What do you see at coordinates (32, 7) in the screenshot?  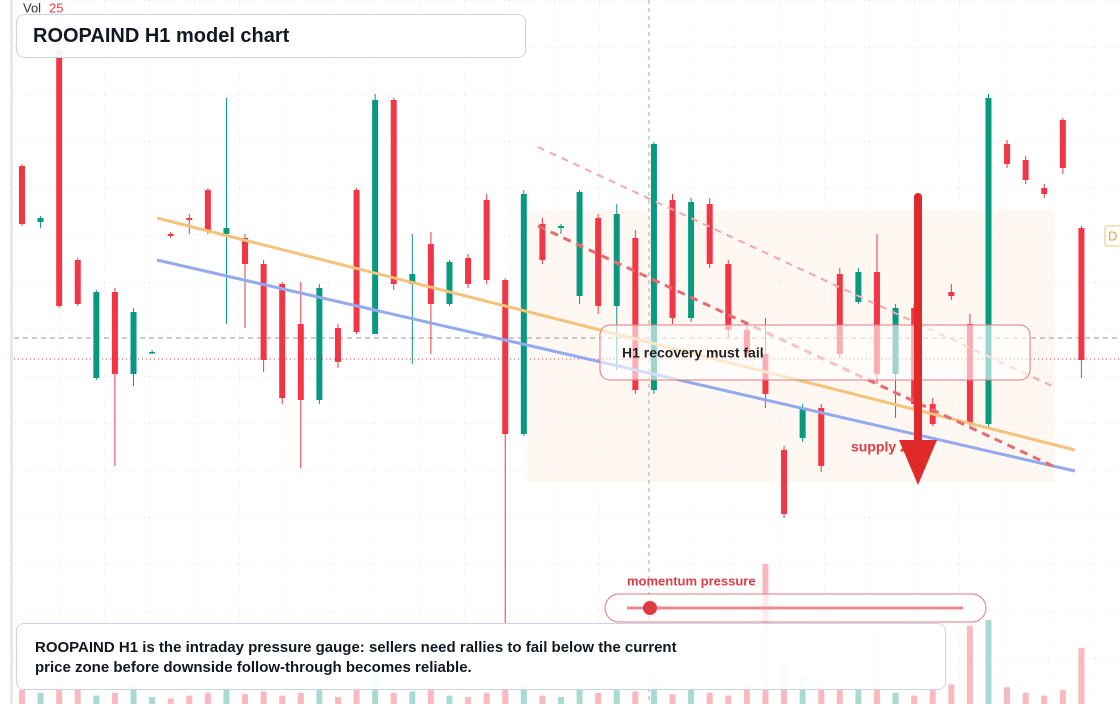 I see `vol-label: Vol` at bounding box center [32, 7].